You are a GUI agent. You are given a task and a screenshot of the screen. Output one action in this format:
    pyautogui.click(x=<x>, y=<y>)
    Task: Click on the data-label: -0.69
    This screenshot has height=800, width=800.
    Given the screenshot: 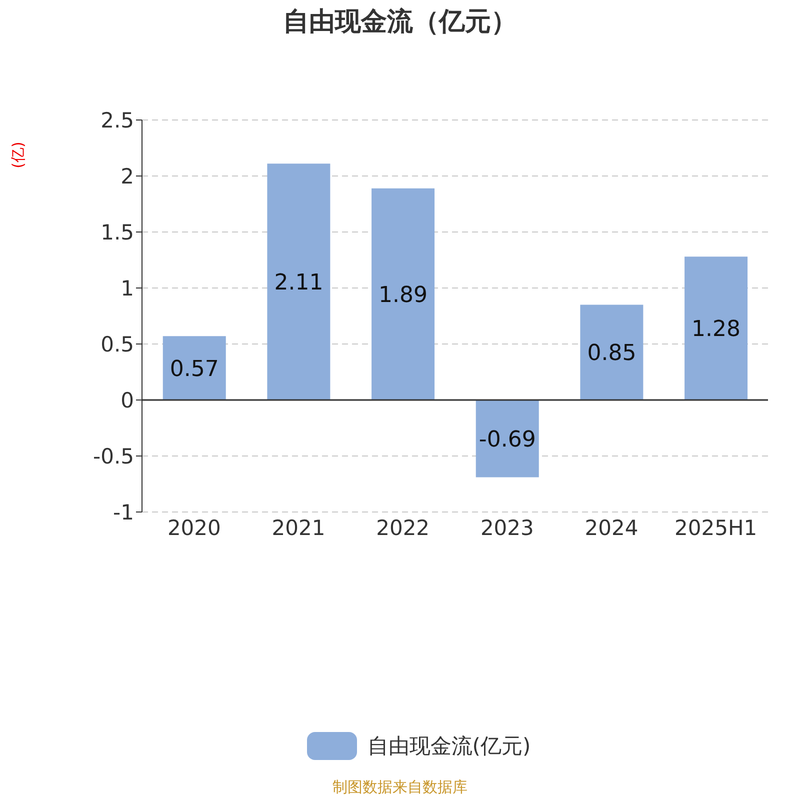 What is the action you would take?
    pyautogui.click(x=507, y=439)
    